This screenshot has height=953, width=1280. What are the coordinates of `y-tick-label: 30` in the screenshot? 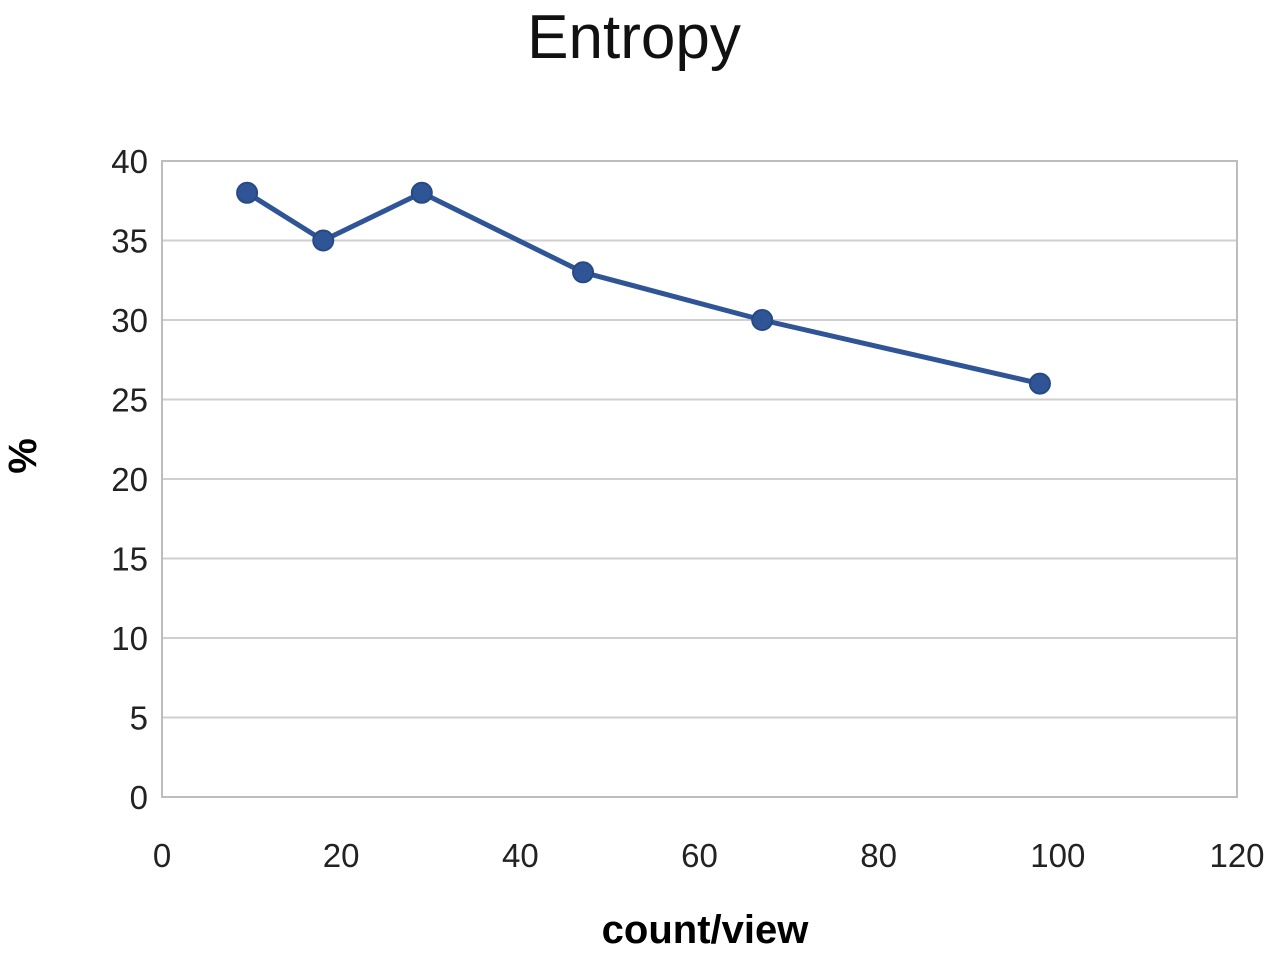 It's located at (129, 320).